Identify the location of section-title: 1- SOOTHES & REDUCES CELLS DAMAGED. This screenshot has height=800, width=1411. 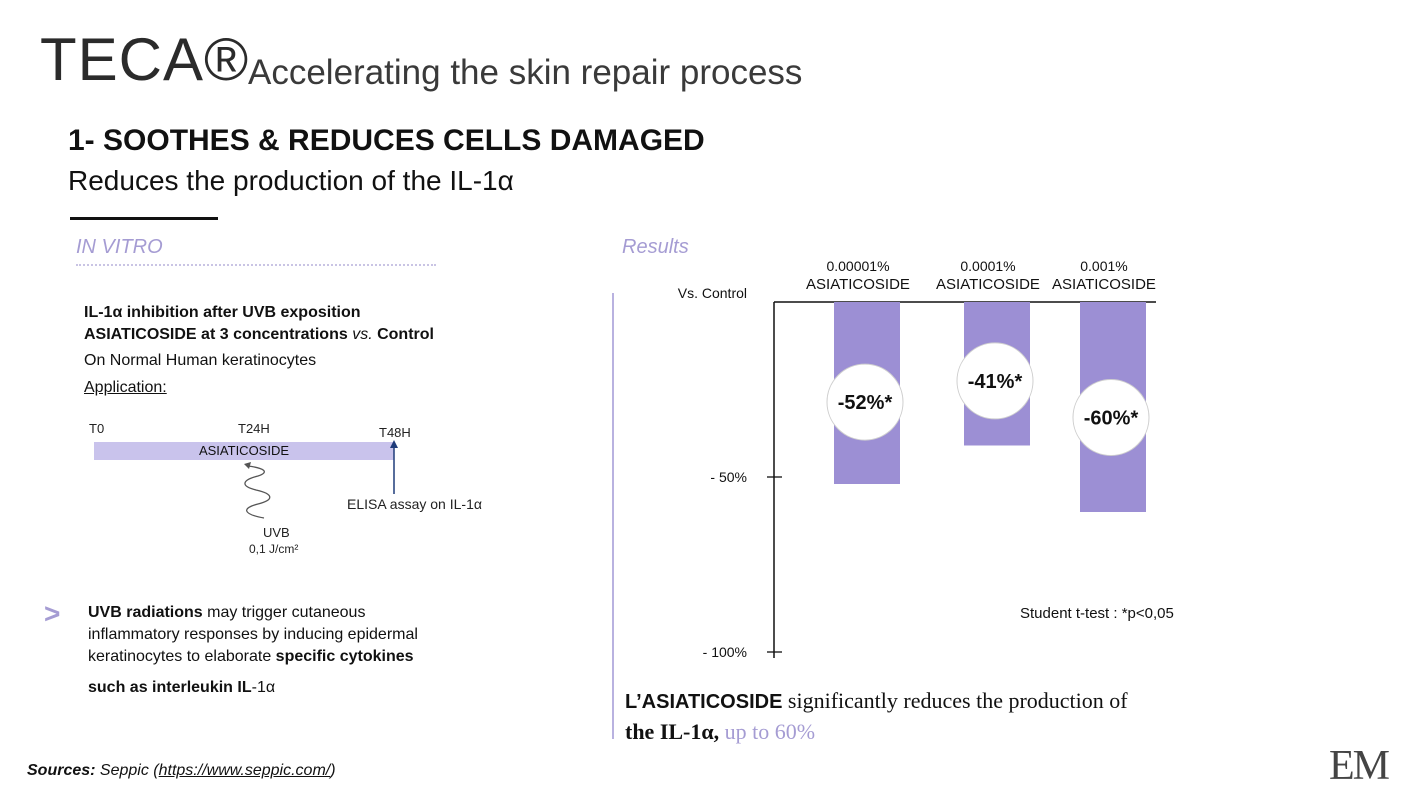
(386, 140).